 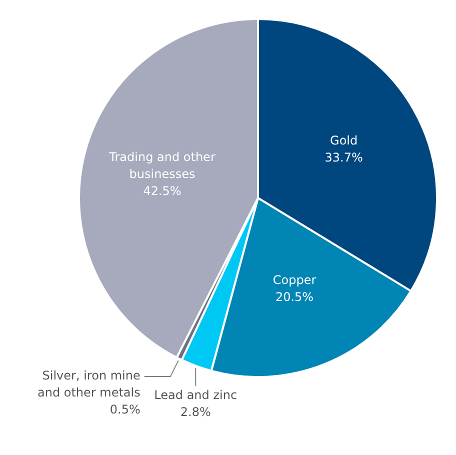 I want to click on data-label: 42.5%, so click(x=162, y=191).